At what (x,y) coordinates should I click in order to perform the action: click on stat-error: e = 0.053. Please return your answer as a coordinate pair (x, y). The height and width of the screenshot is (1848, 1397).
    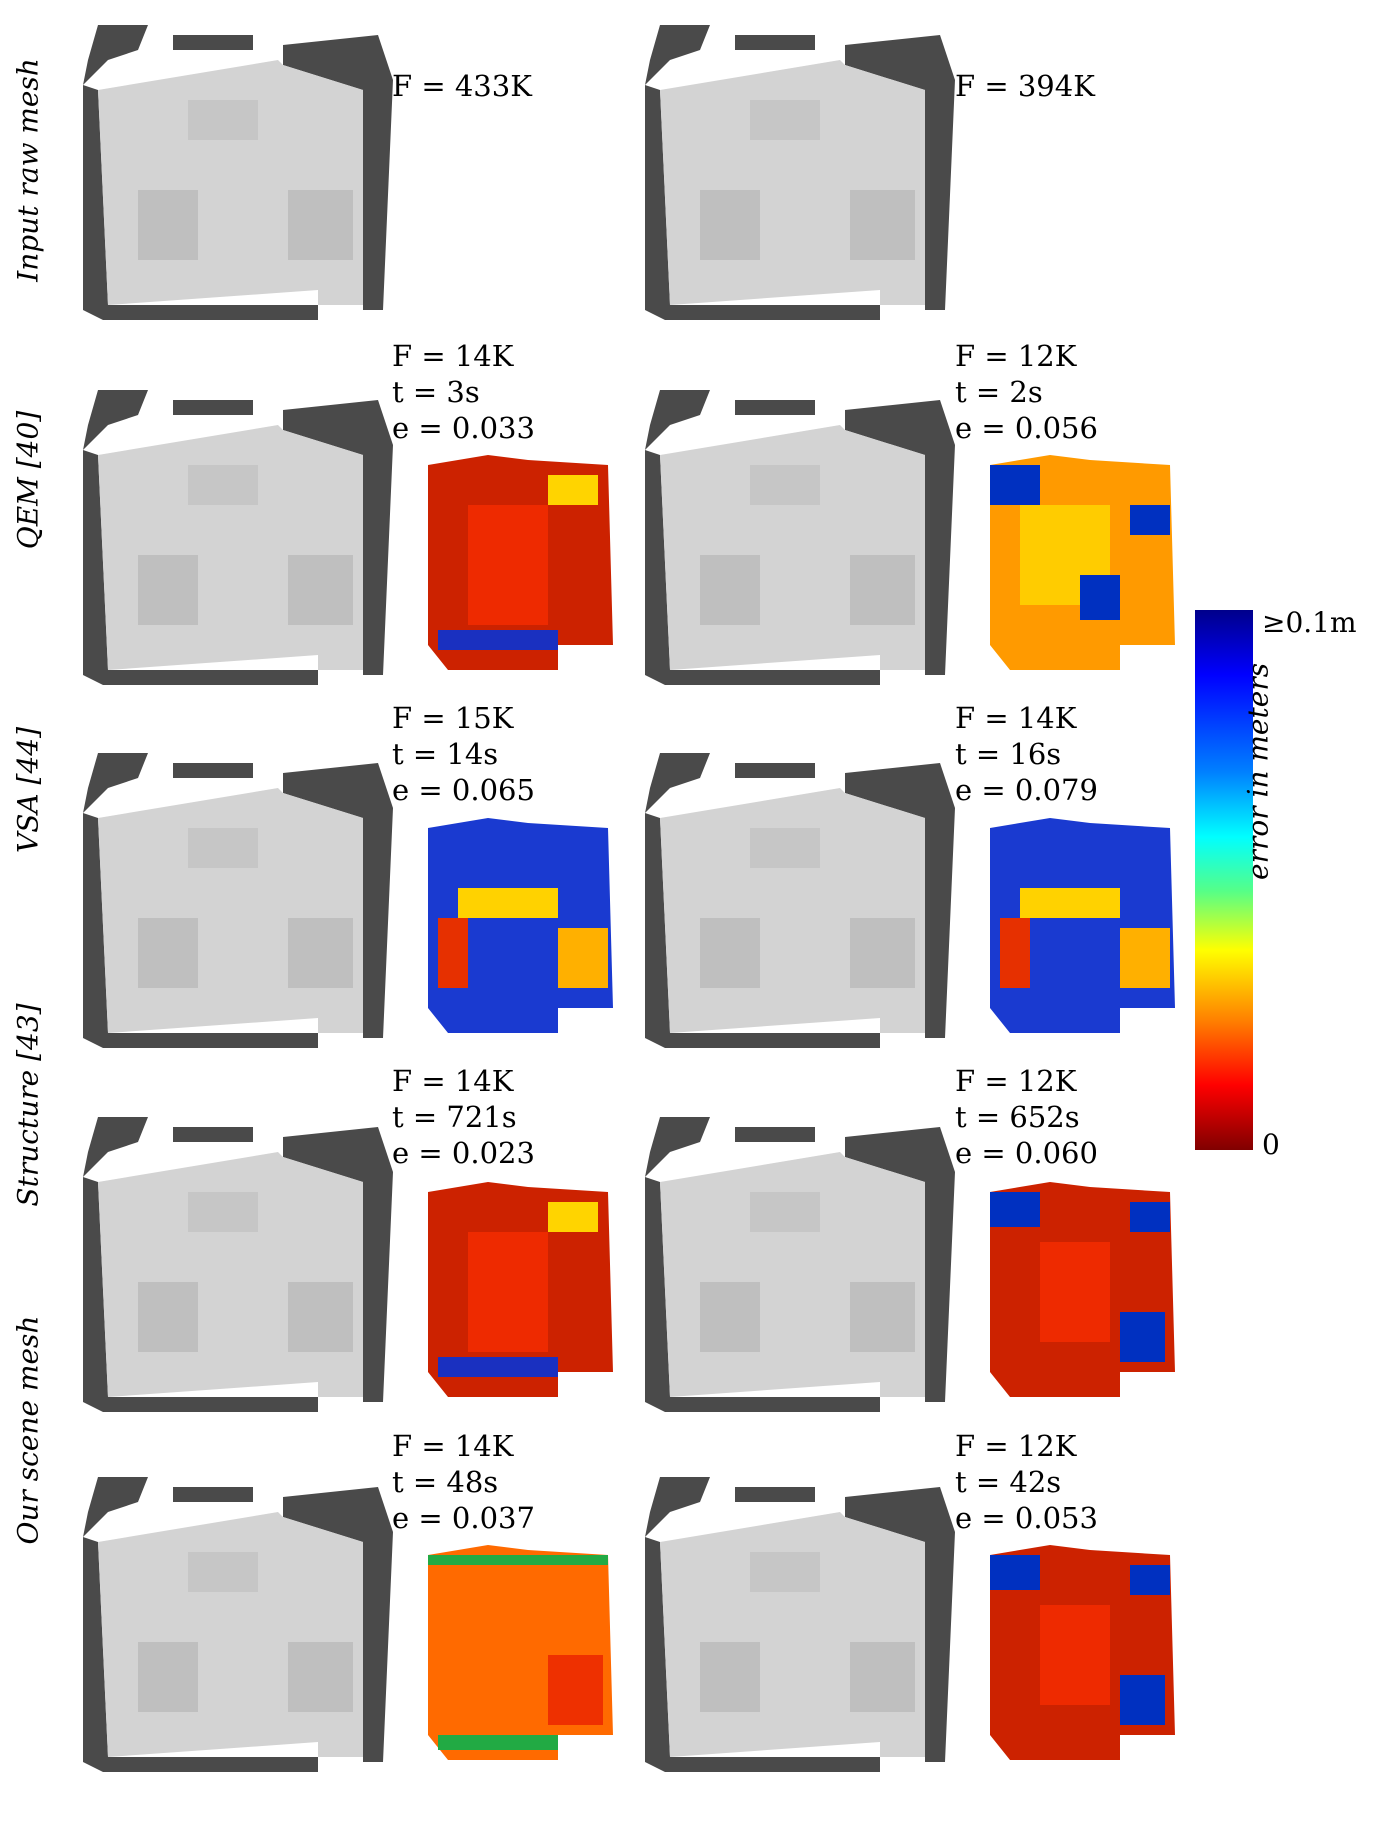
    Looking at the image, I should click on (1026, 1518).